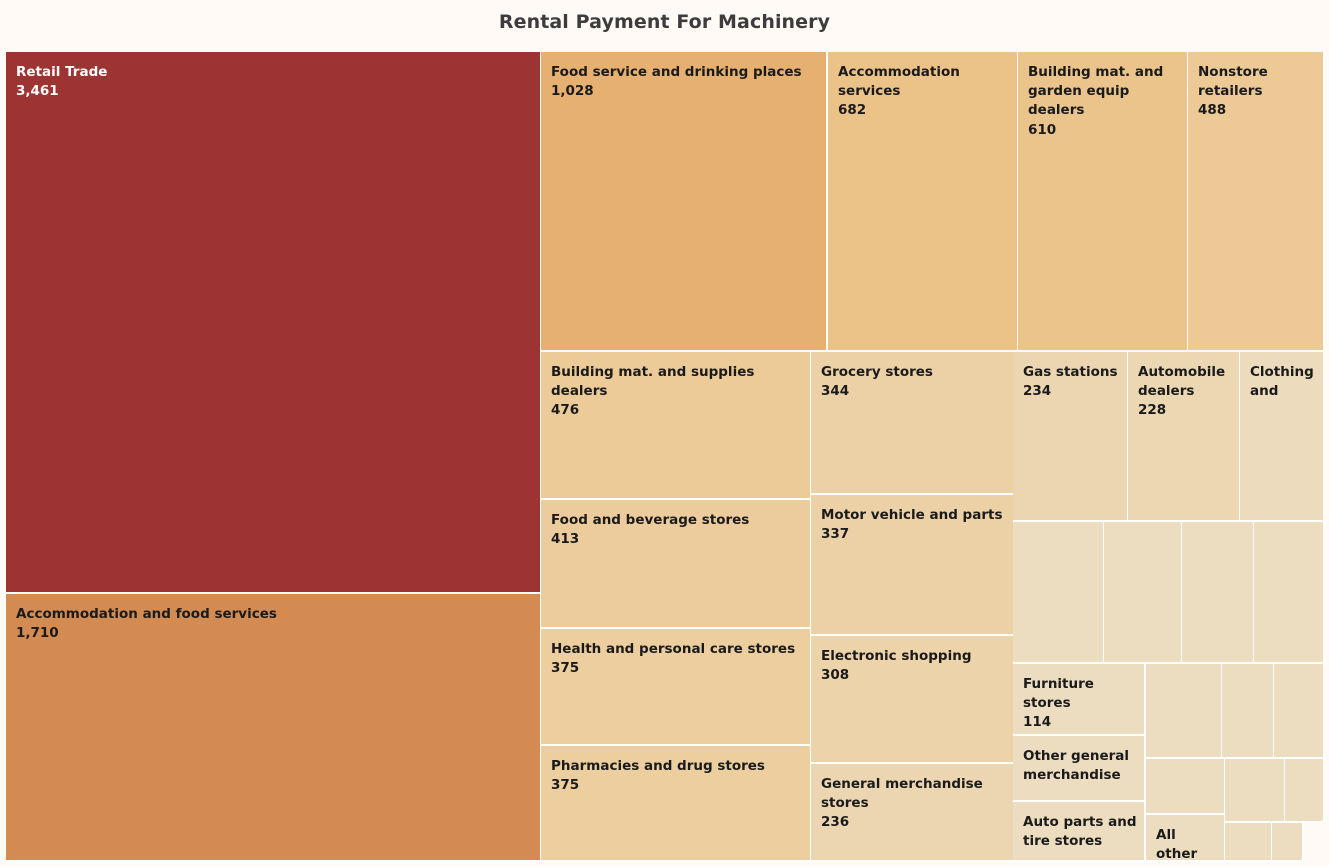 The height and width of the screenshot is (866, 1329). What do you see at coordinates (835, 391) in the screenshot?
I see `tile-value: 344` at bounding box center [835, 391].